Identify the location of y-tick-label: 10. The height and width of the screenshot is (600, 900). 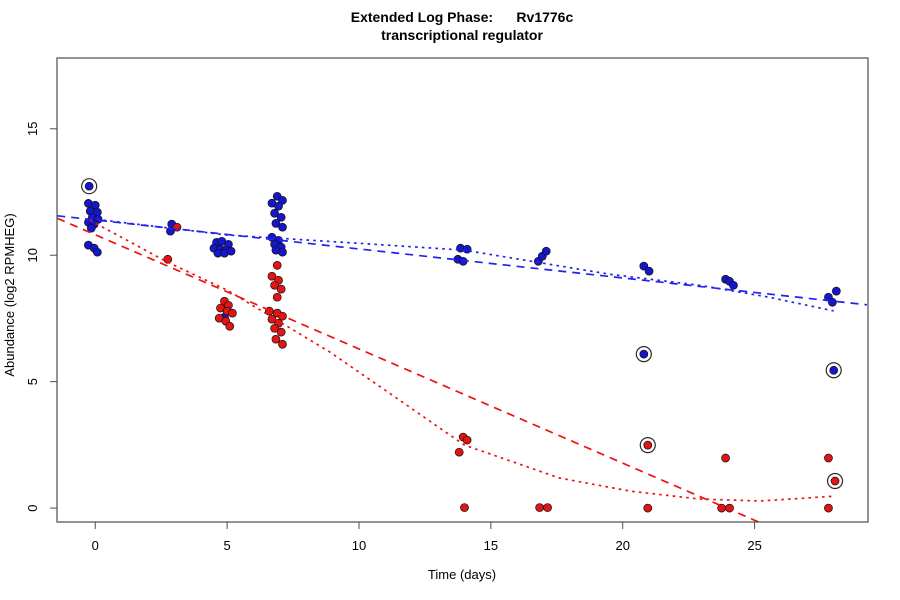
(32, 255).